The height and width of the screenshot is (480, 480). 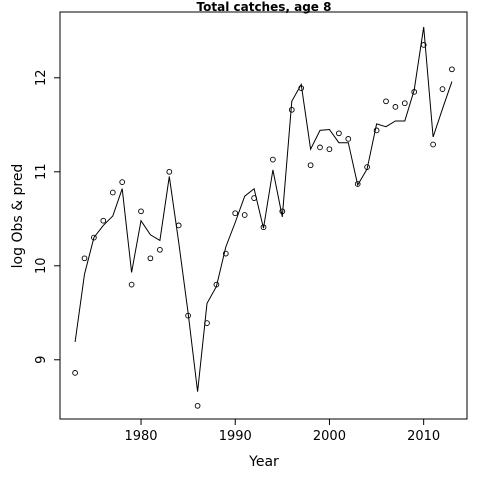 I want to click on x-tick-label: 1980, so click(x=140, y=436).